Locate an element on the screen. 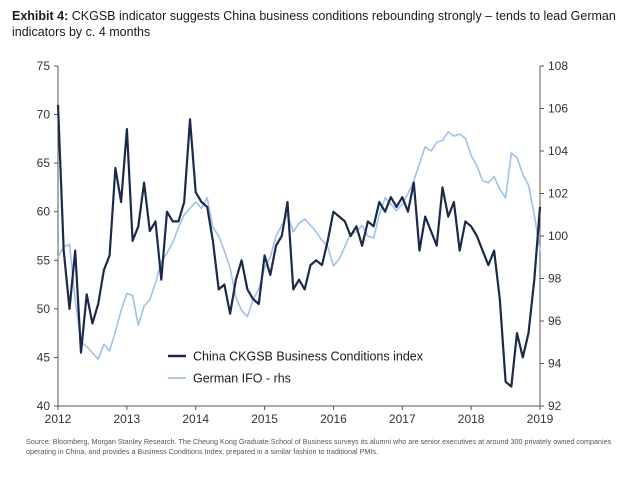  y-right-tick-label: 102 is located at coordinates (558, 194).